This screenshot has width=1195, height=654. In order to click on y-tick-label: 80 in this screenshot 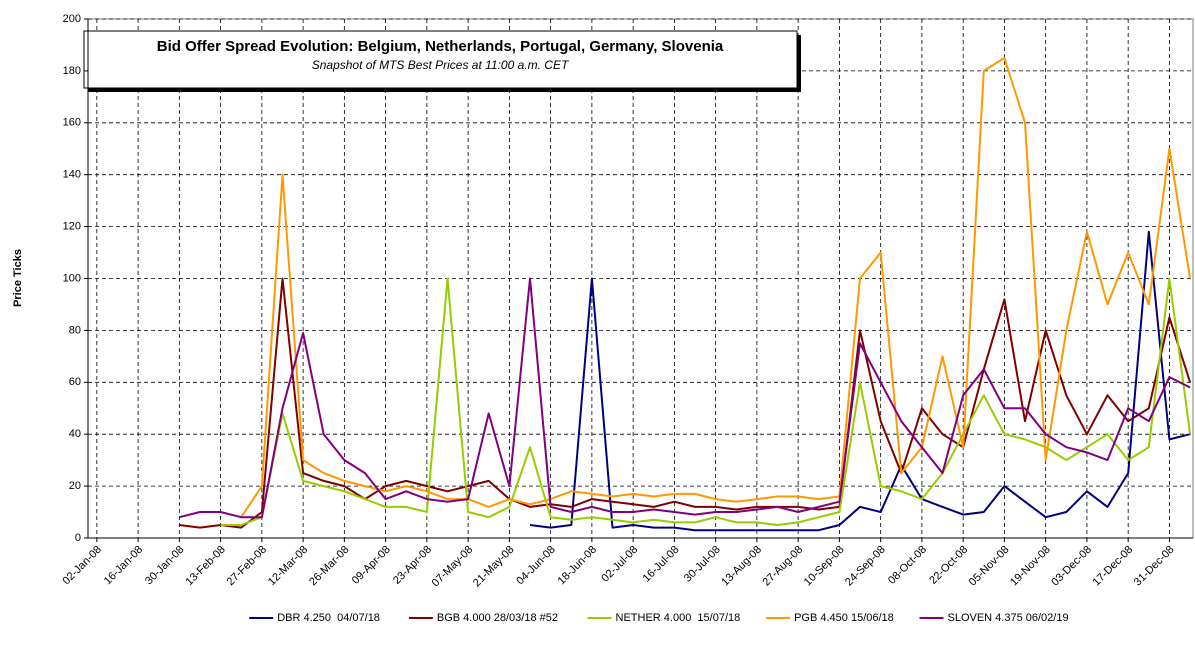, I will do `click(75, 330)`.